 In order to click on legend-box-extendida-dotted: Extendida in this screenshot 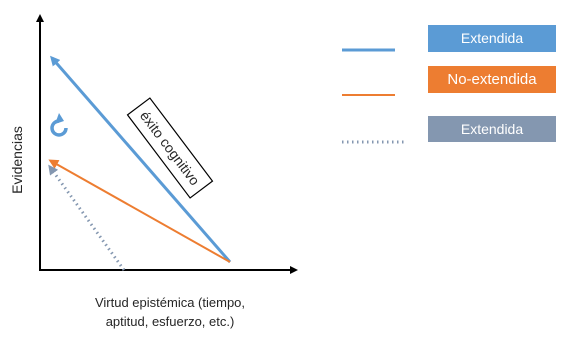, I will do `click(492, 129)`.